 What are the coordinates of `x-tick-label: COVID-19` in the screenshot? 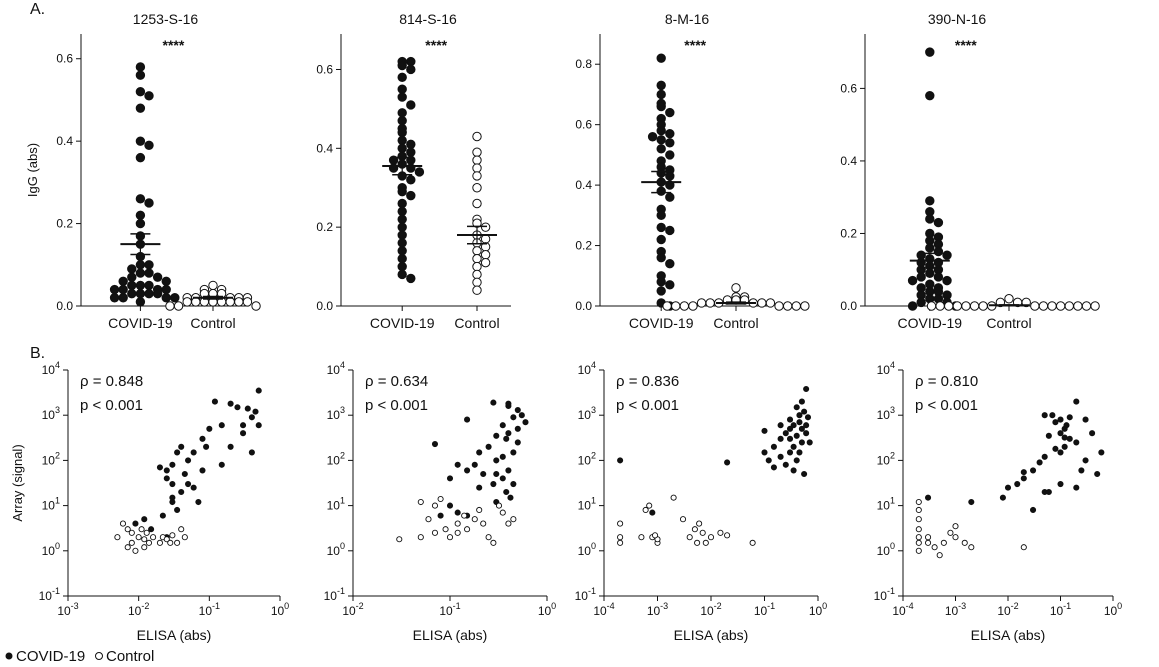 It's located at (661, 323).